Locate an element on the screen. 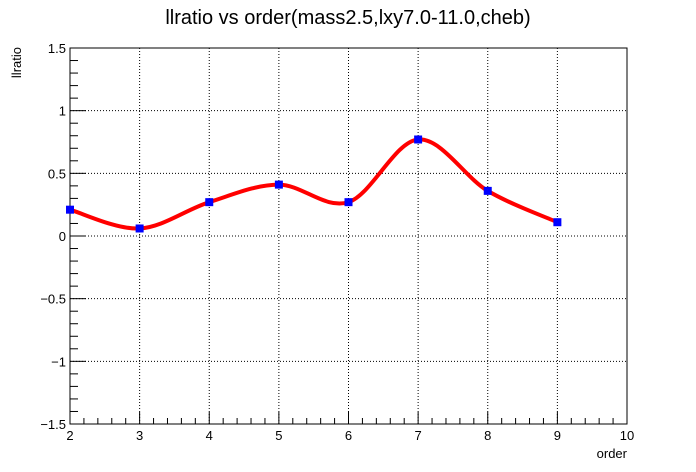  series-layer is located at coordinates (314, 184).